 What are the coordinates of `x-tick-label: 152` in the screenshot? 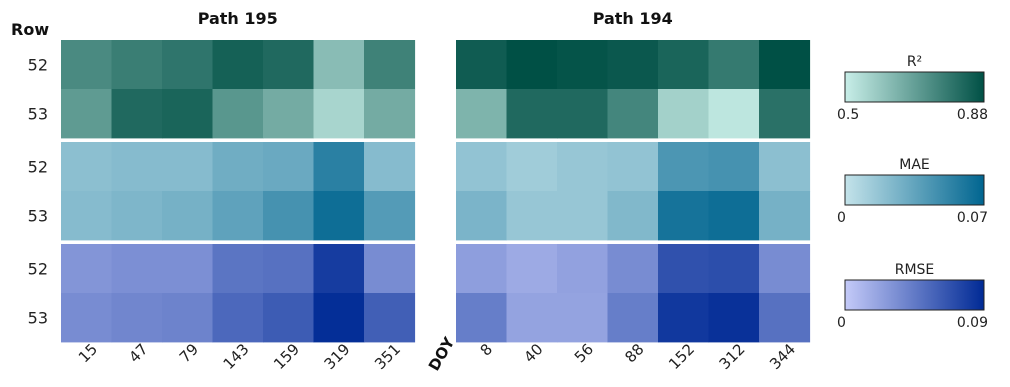 It's located at (681, 356).